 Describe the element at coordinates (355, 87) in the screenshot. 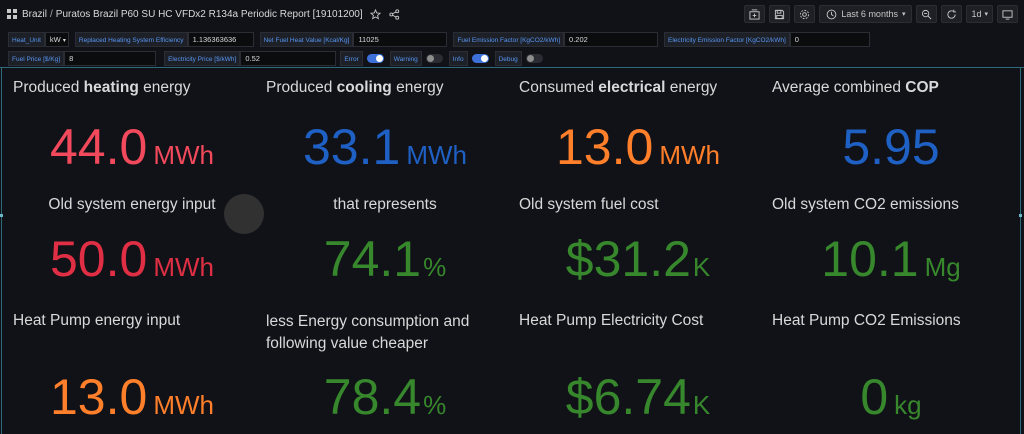

I see `panel-title: Produced cooling energy` at that location.